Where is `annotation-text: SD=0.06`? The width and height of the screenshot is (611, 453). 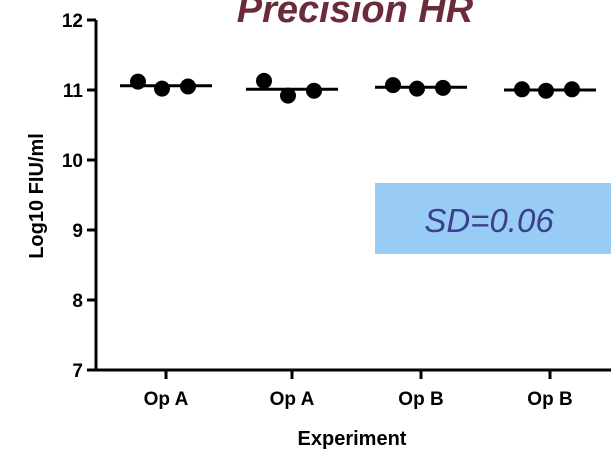
annotation-text: SD=0.06 is located at coordinates (489, 220).